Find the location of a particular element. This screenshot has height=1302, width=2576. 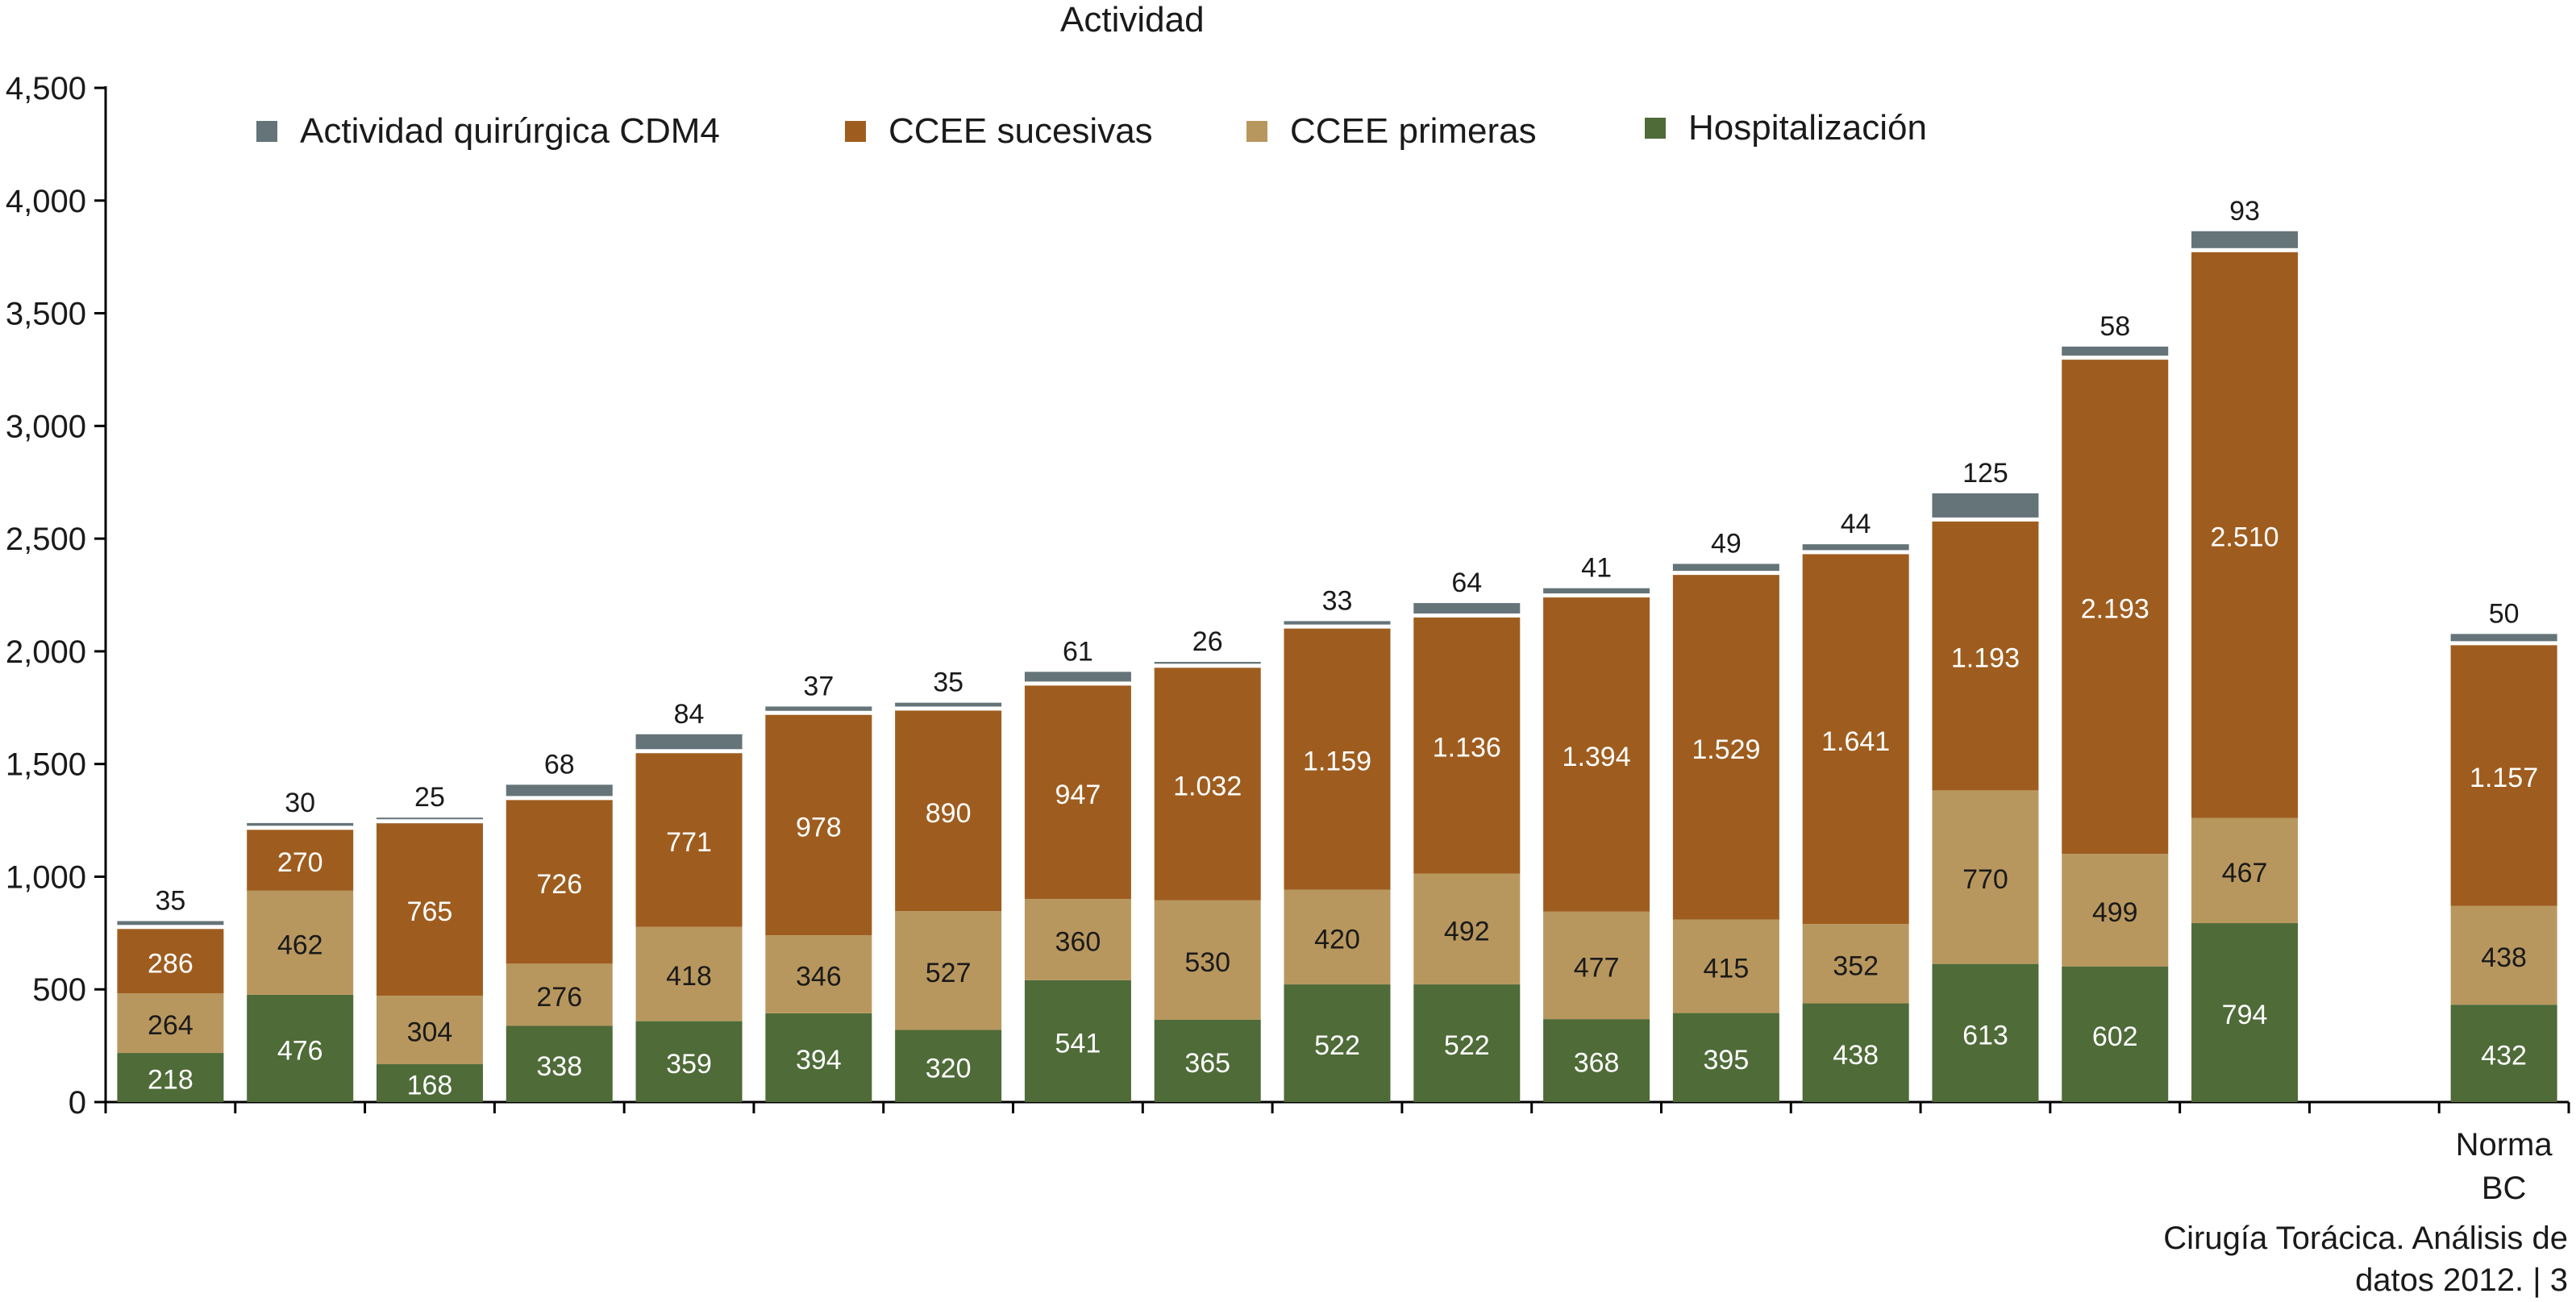

data-label: 270 is located at coordinates (300, 862).